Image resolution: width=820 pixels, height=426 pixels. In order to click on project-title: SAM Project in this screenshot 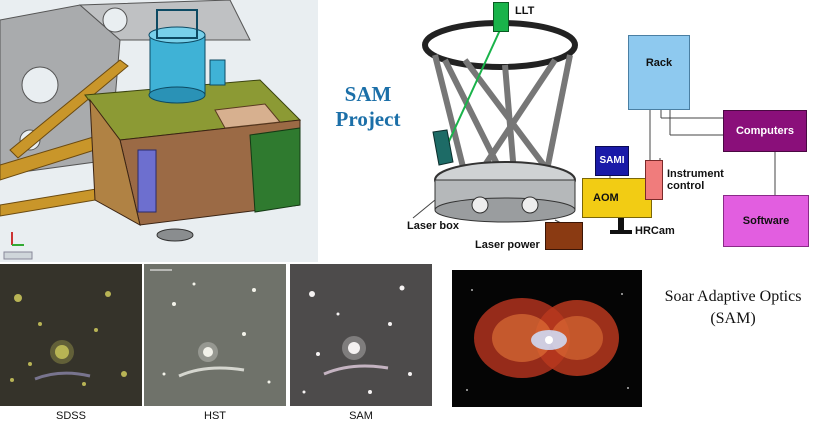, I will do `click(368, 107)`.